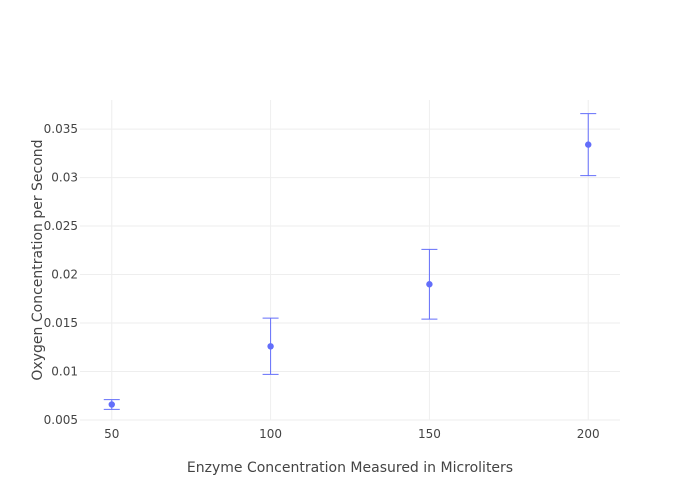 The width and height of the screenshot is (700, 500). I want to click on x-axis-ticks: 50 100 150 200, so click(352, 434).